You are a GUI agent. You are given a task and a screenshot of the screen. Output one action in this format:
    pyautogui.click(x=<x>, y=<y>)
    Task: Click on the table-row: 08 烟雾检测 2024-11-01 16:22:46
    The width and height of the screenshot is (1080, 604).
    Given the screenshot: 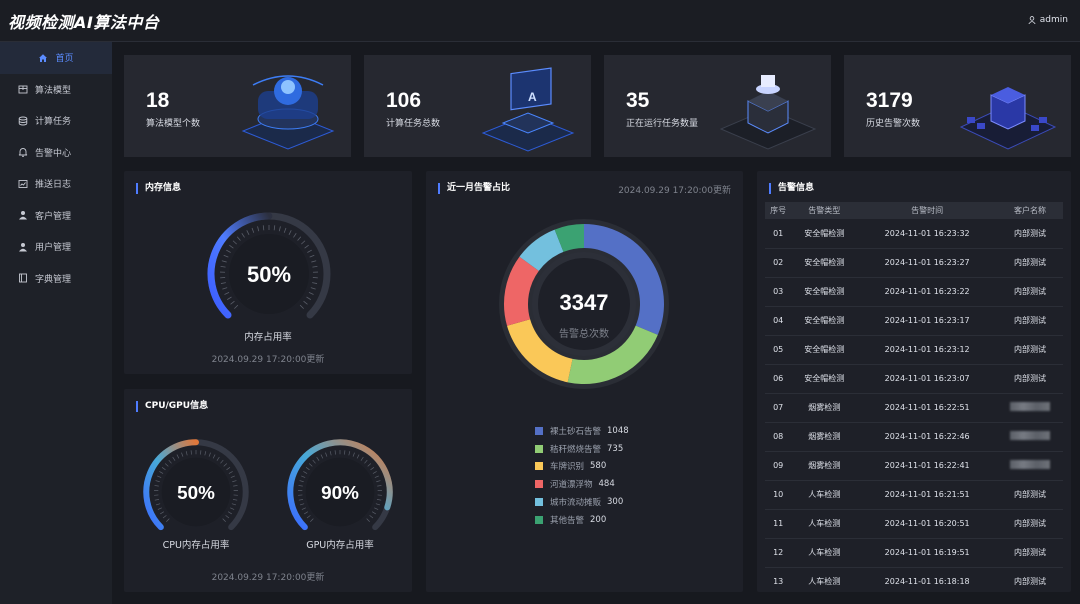 What is the action you would take?
    pyautogui.click(x=914, y=437)
    